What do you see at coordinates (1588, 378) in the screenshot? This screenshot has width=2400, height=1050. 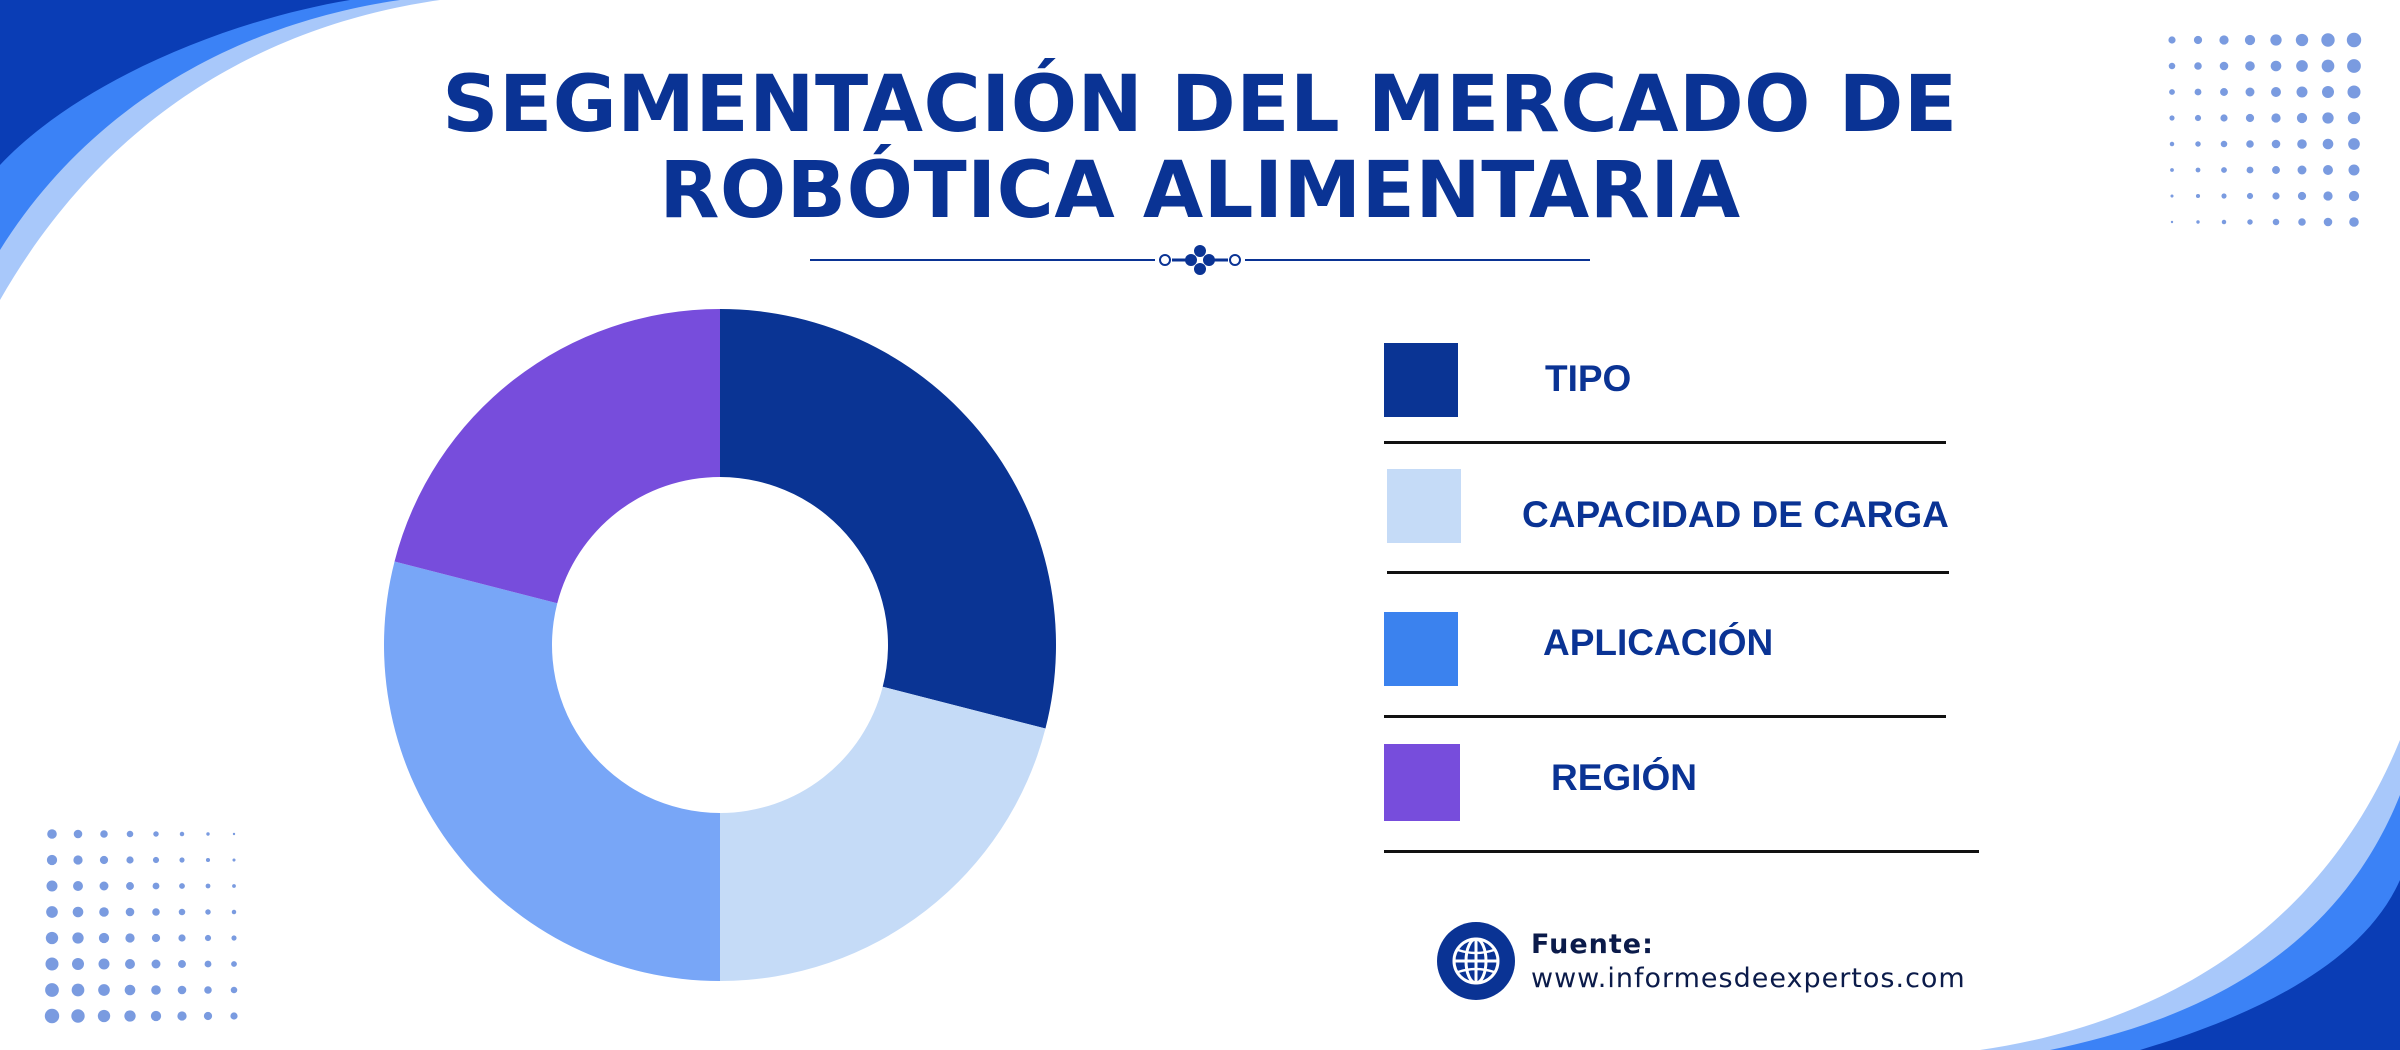 I see `legend-label: TIPO` at bounding box center [1588, 378].